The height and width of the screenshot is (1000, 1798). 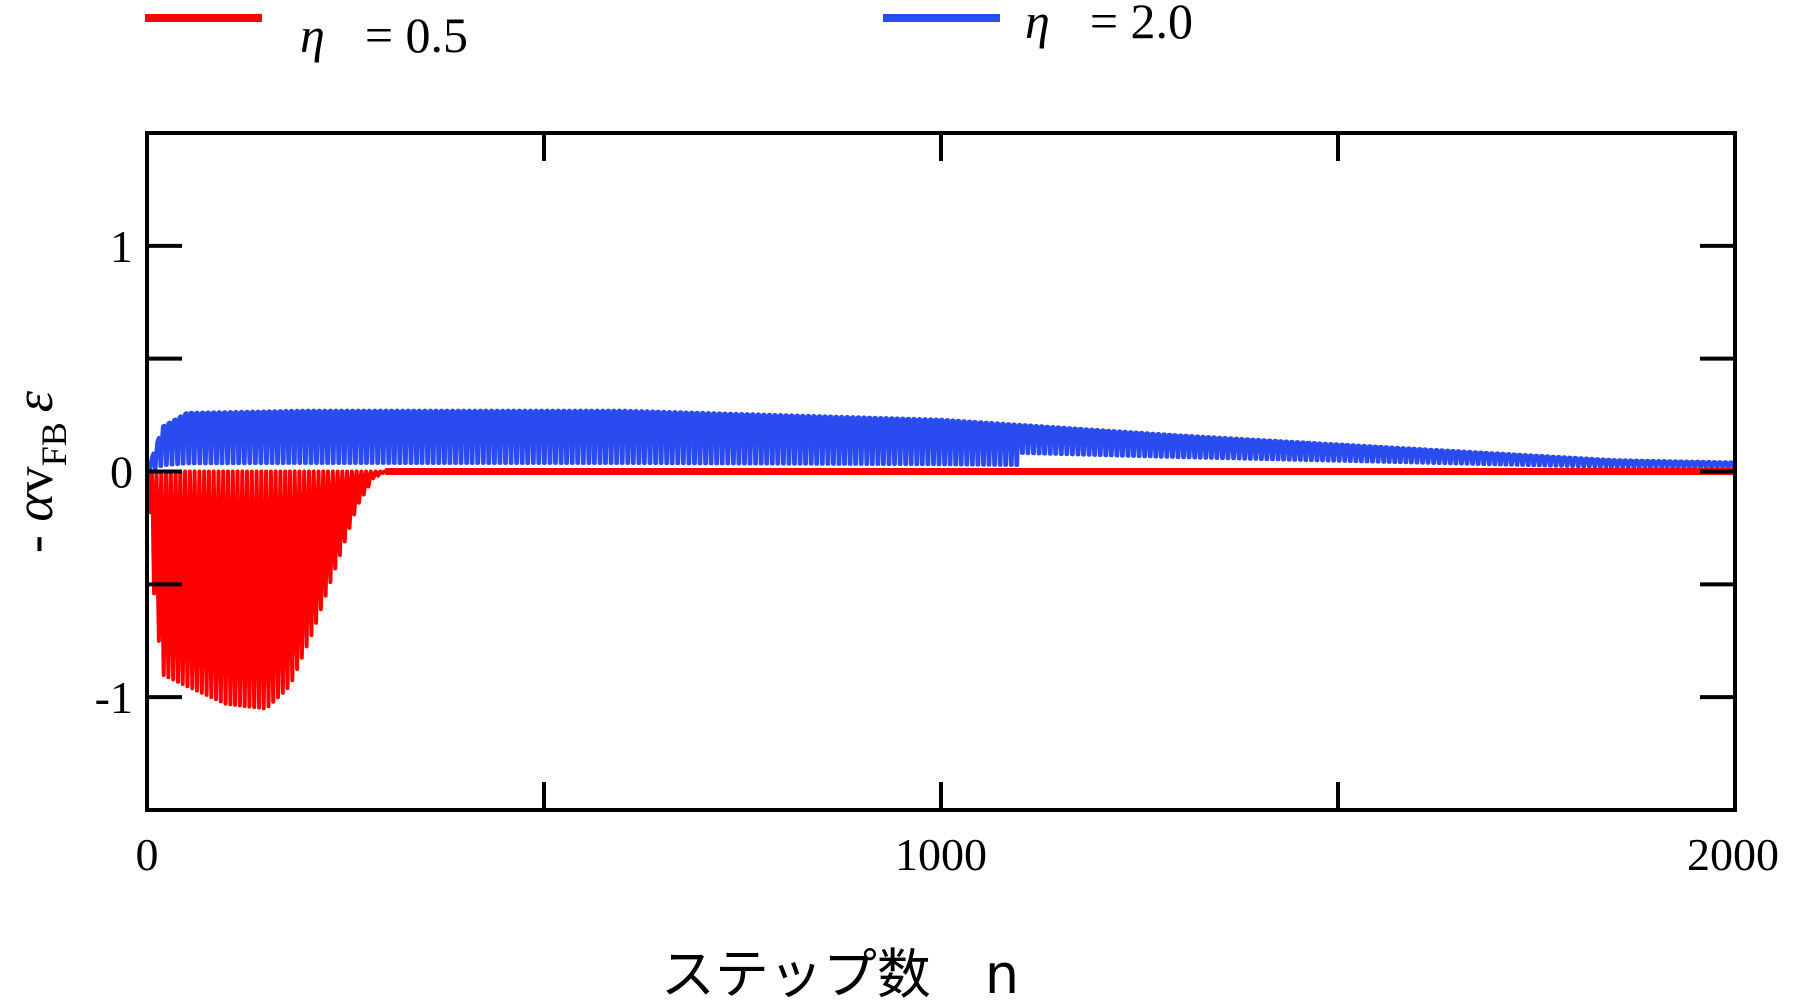 What do you see at coordinates (121, 472) in the screenshot?
I see `y-tick-label: 0` at bounding box center [121, 472].